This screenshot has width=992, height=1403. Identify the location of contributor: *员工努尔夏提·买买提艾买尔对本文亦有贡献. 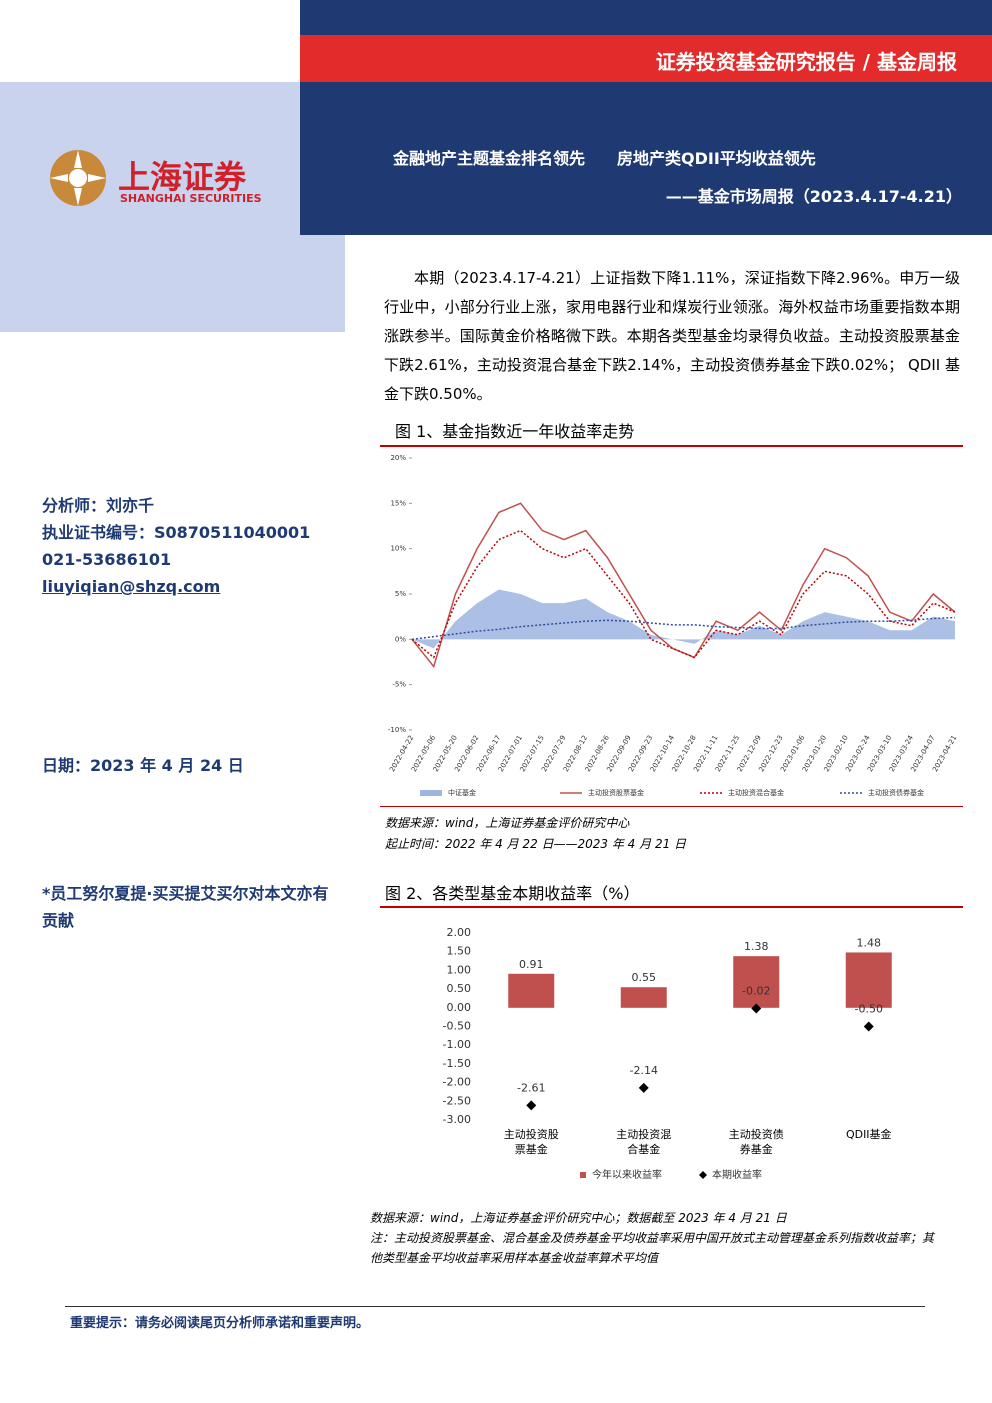
(185, 907).